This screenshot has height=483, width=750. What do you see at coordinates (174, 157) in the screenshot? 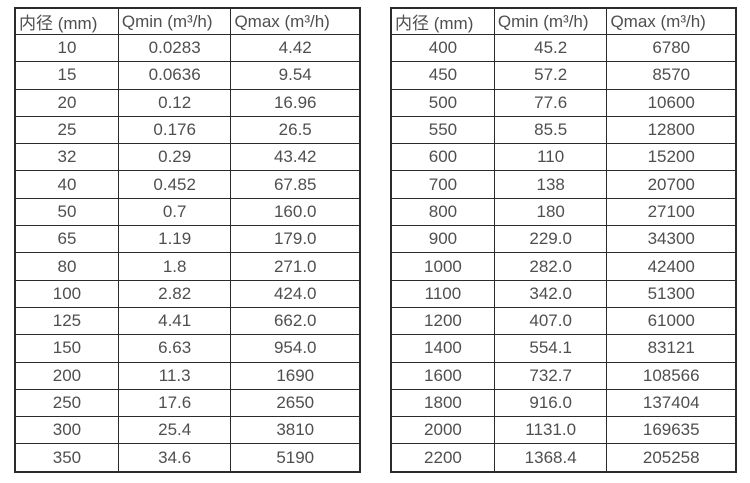
I see `table-cell: 0.29` at bounding box center [174, 157].